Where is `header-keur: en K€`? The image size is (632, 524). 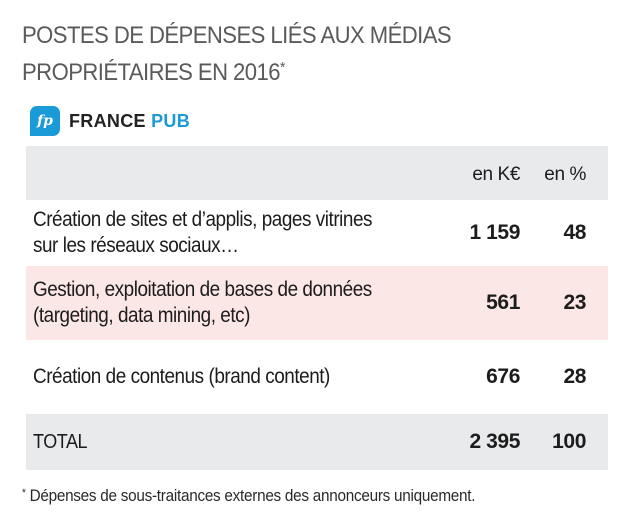
header-keur: en K€ is located at coordinates (496, 174).